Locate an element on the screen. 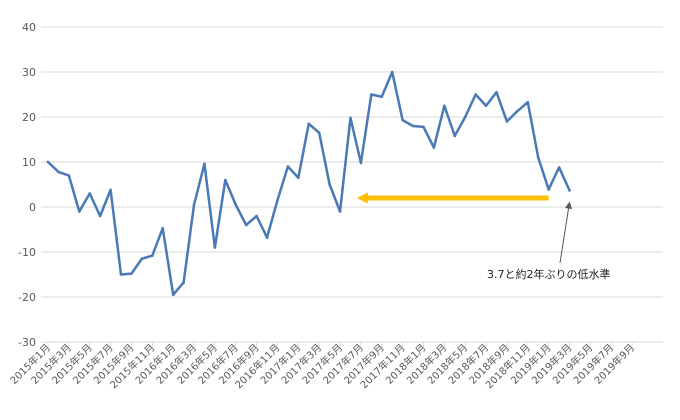  annotation: 3.7と約2年ぶりの低水準 is located at coordinates (549, 241).